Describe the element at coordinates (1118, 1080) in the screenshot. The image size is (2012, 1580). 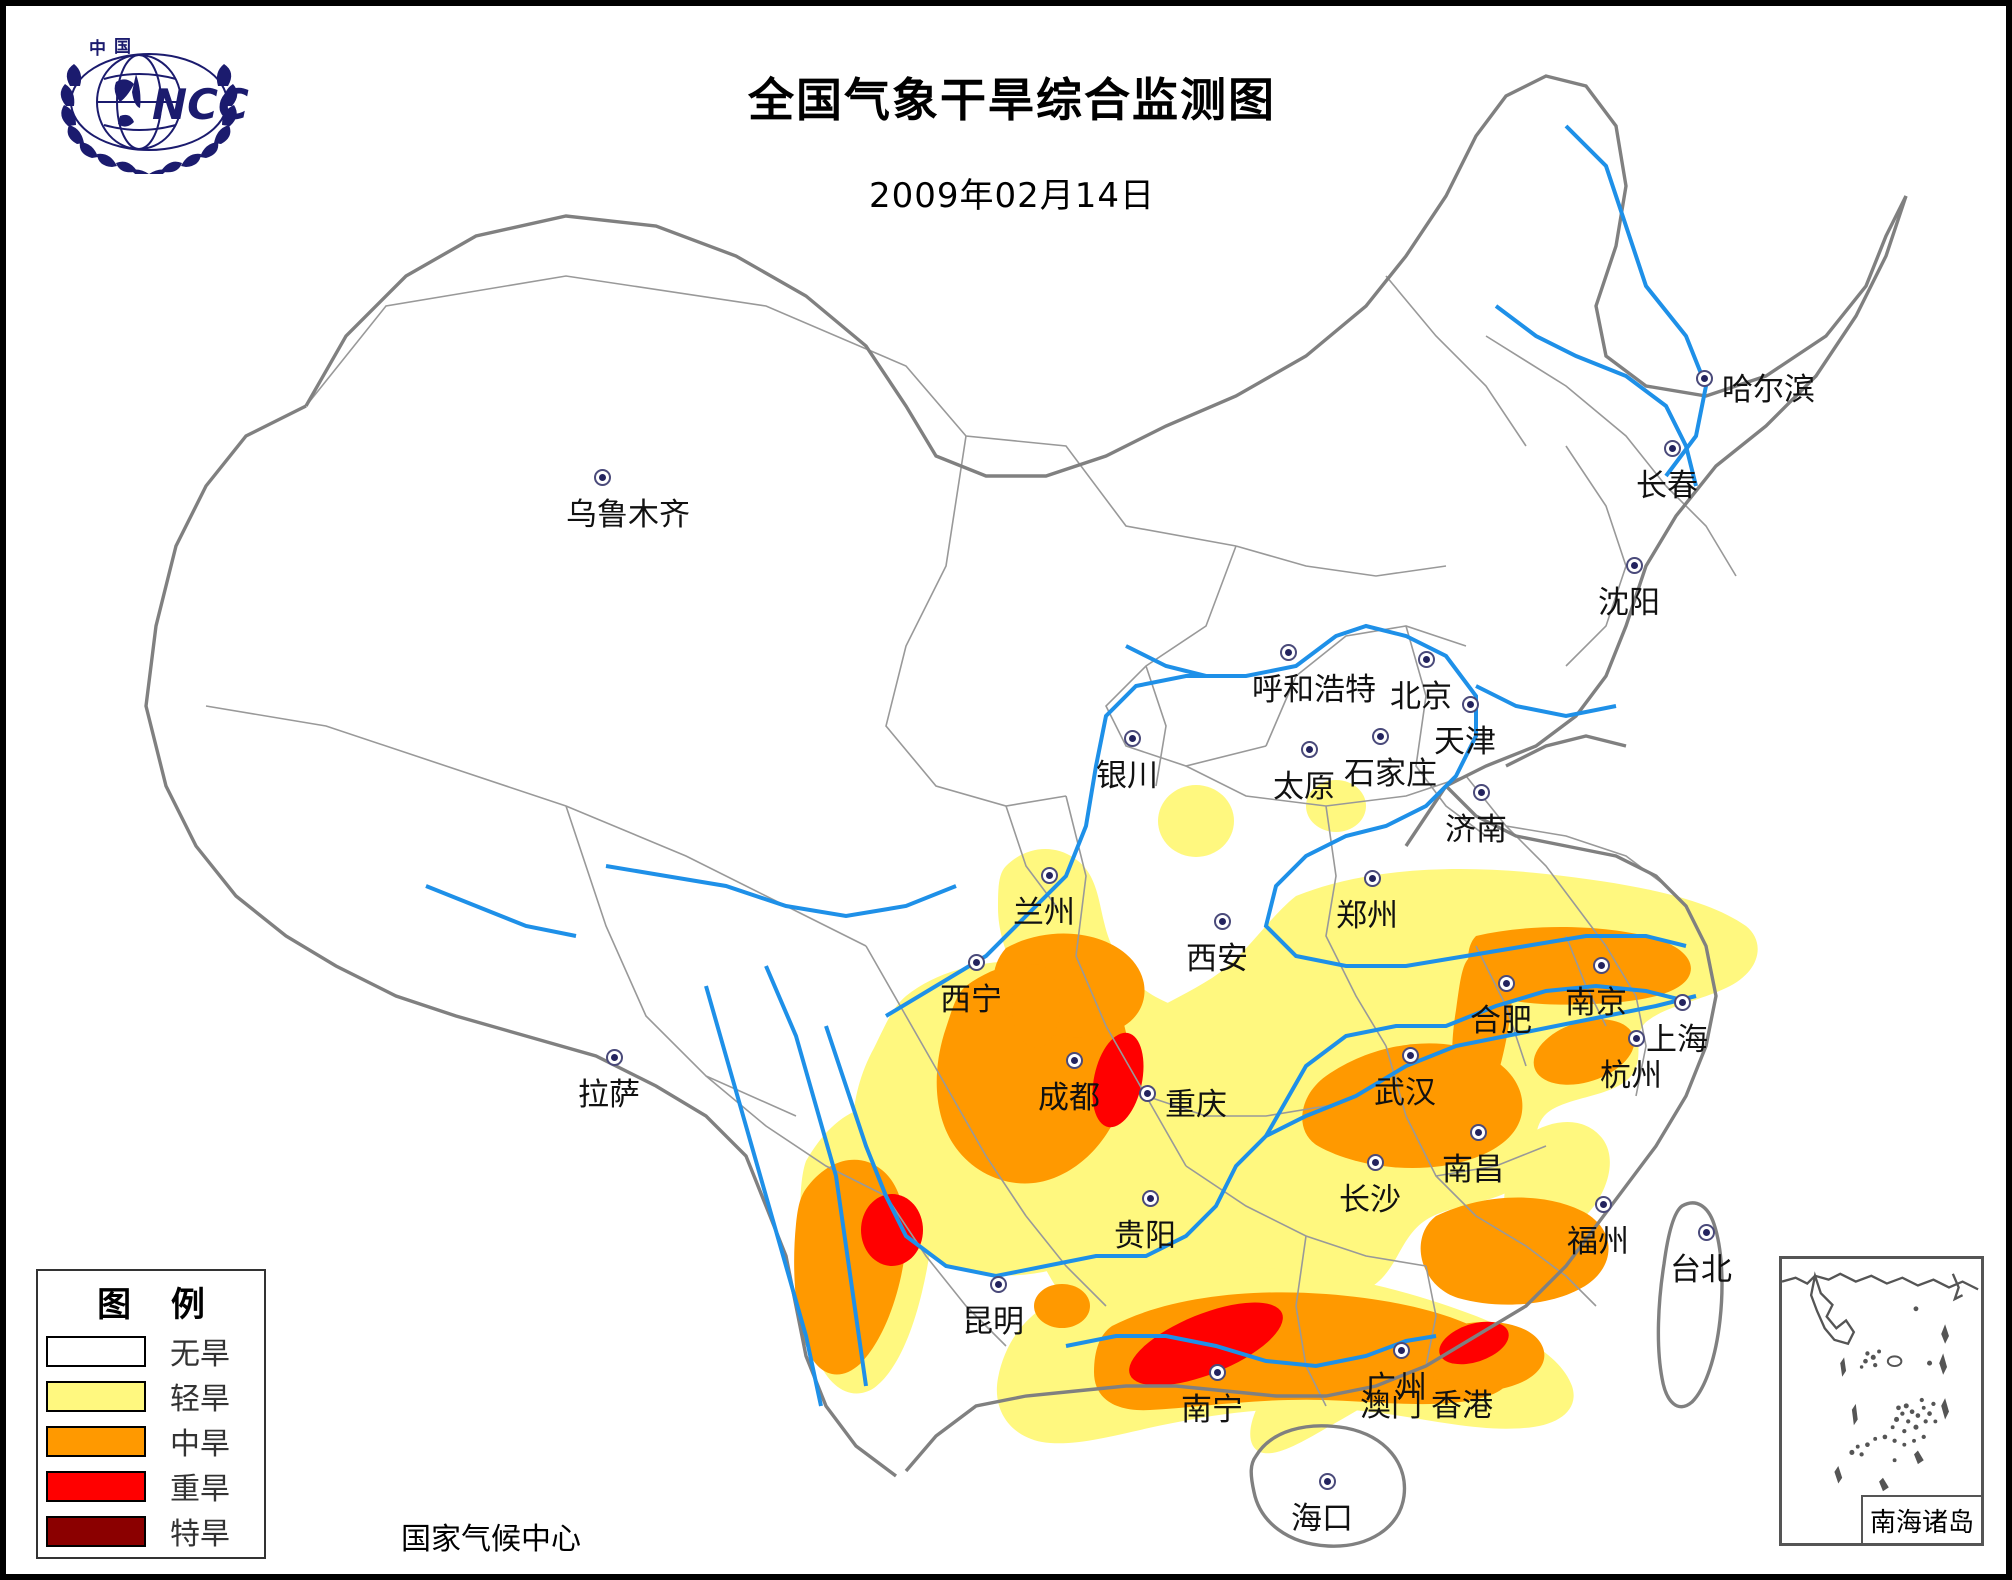
I see `severe-drought-chengdu` at that location.